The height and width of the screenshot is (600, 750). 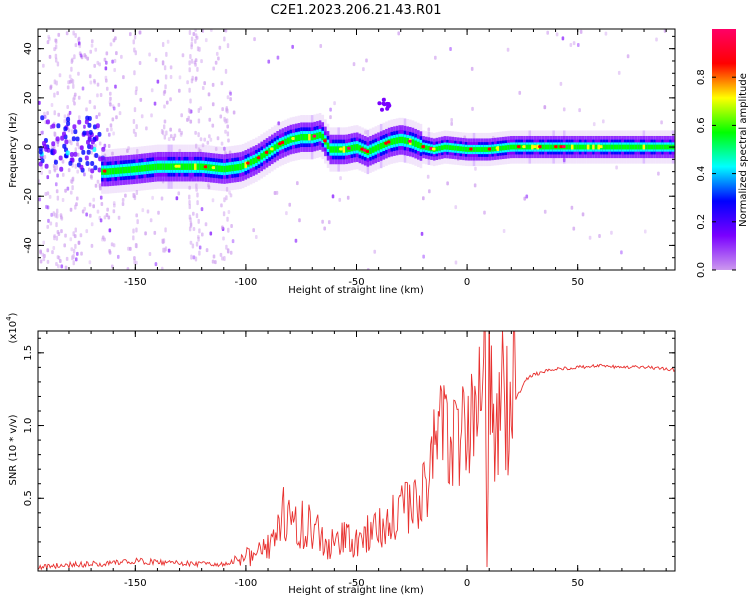 What do you see at coordinates (13, 150) in the screenshot?
I see `spectrogram-y-axis-label: Frequency (Hz)` at bounding box center [13, 150].